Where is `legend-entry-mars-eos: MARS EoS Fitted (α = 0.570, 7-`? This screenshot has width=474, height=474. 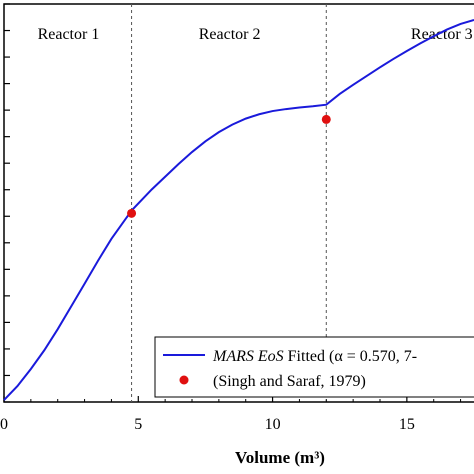 legend-entry-mars-eos: MARS EoS Fitted (α = 0.570, 7- is located at coordinates (314, 356).